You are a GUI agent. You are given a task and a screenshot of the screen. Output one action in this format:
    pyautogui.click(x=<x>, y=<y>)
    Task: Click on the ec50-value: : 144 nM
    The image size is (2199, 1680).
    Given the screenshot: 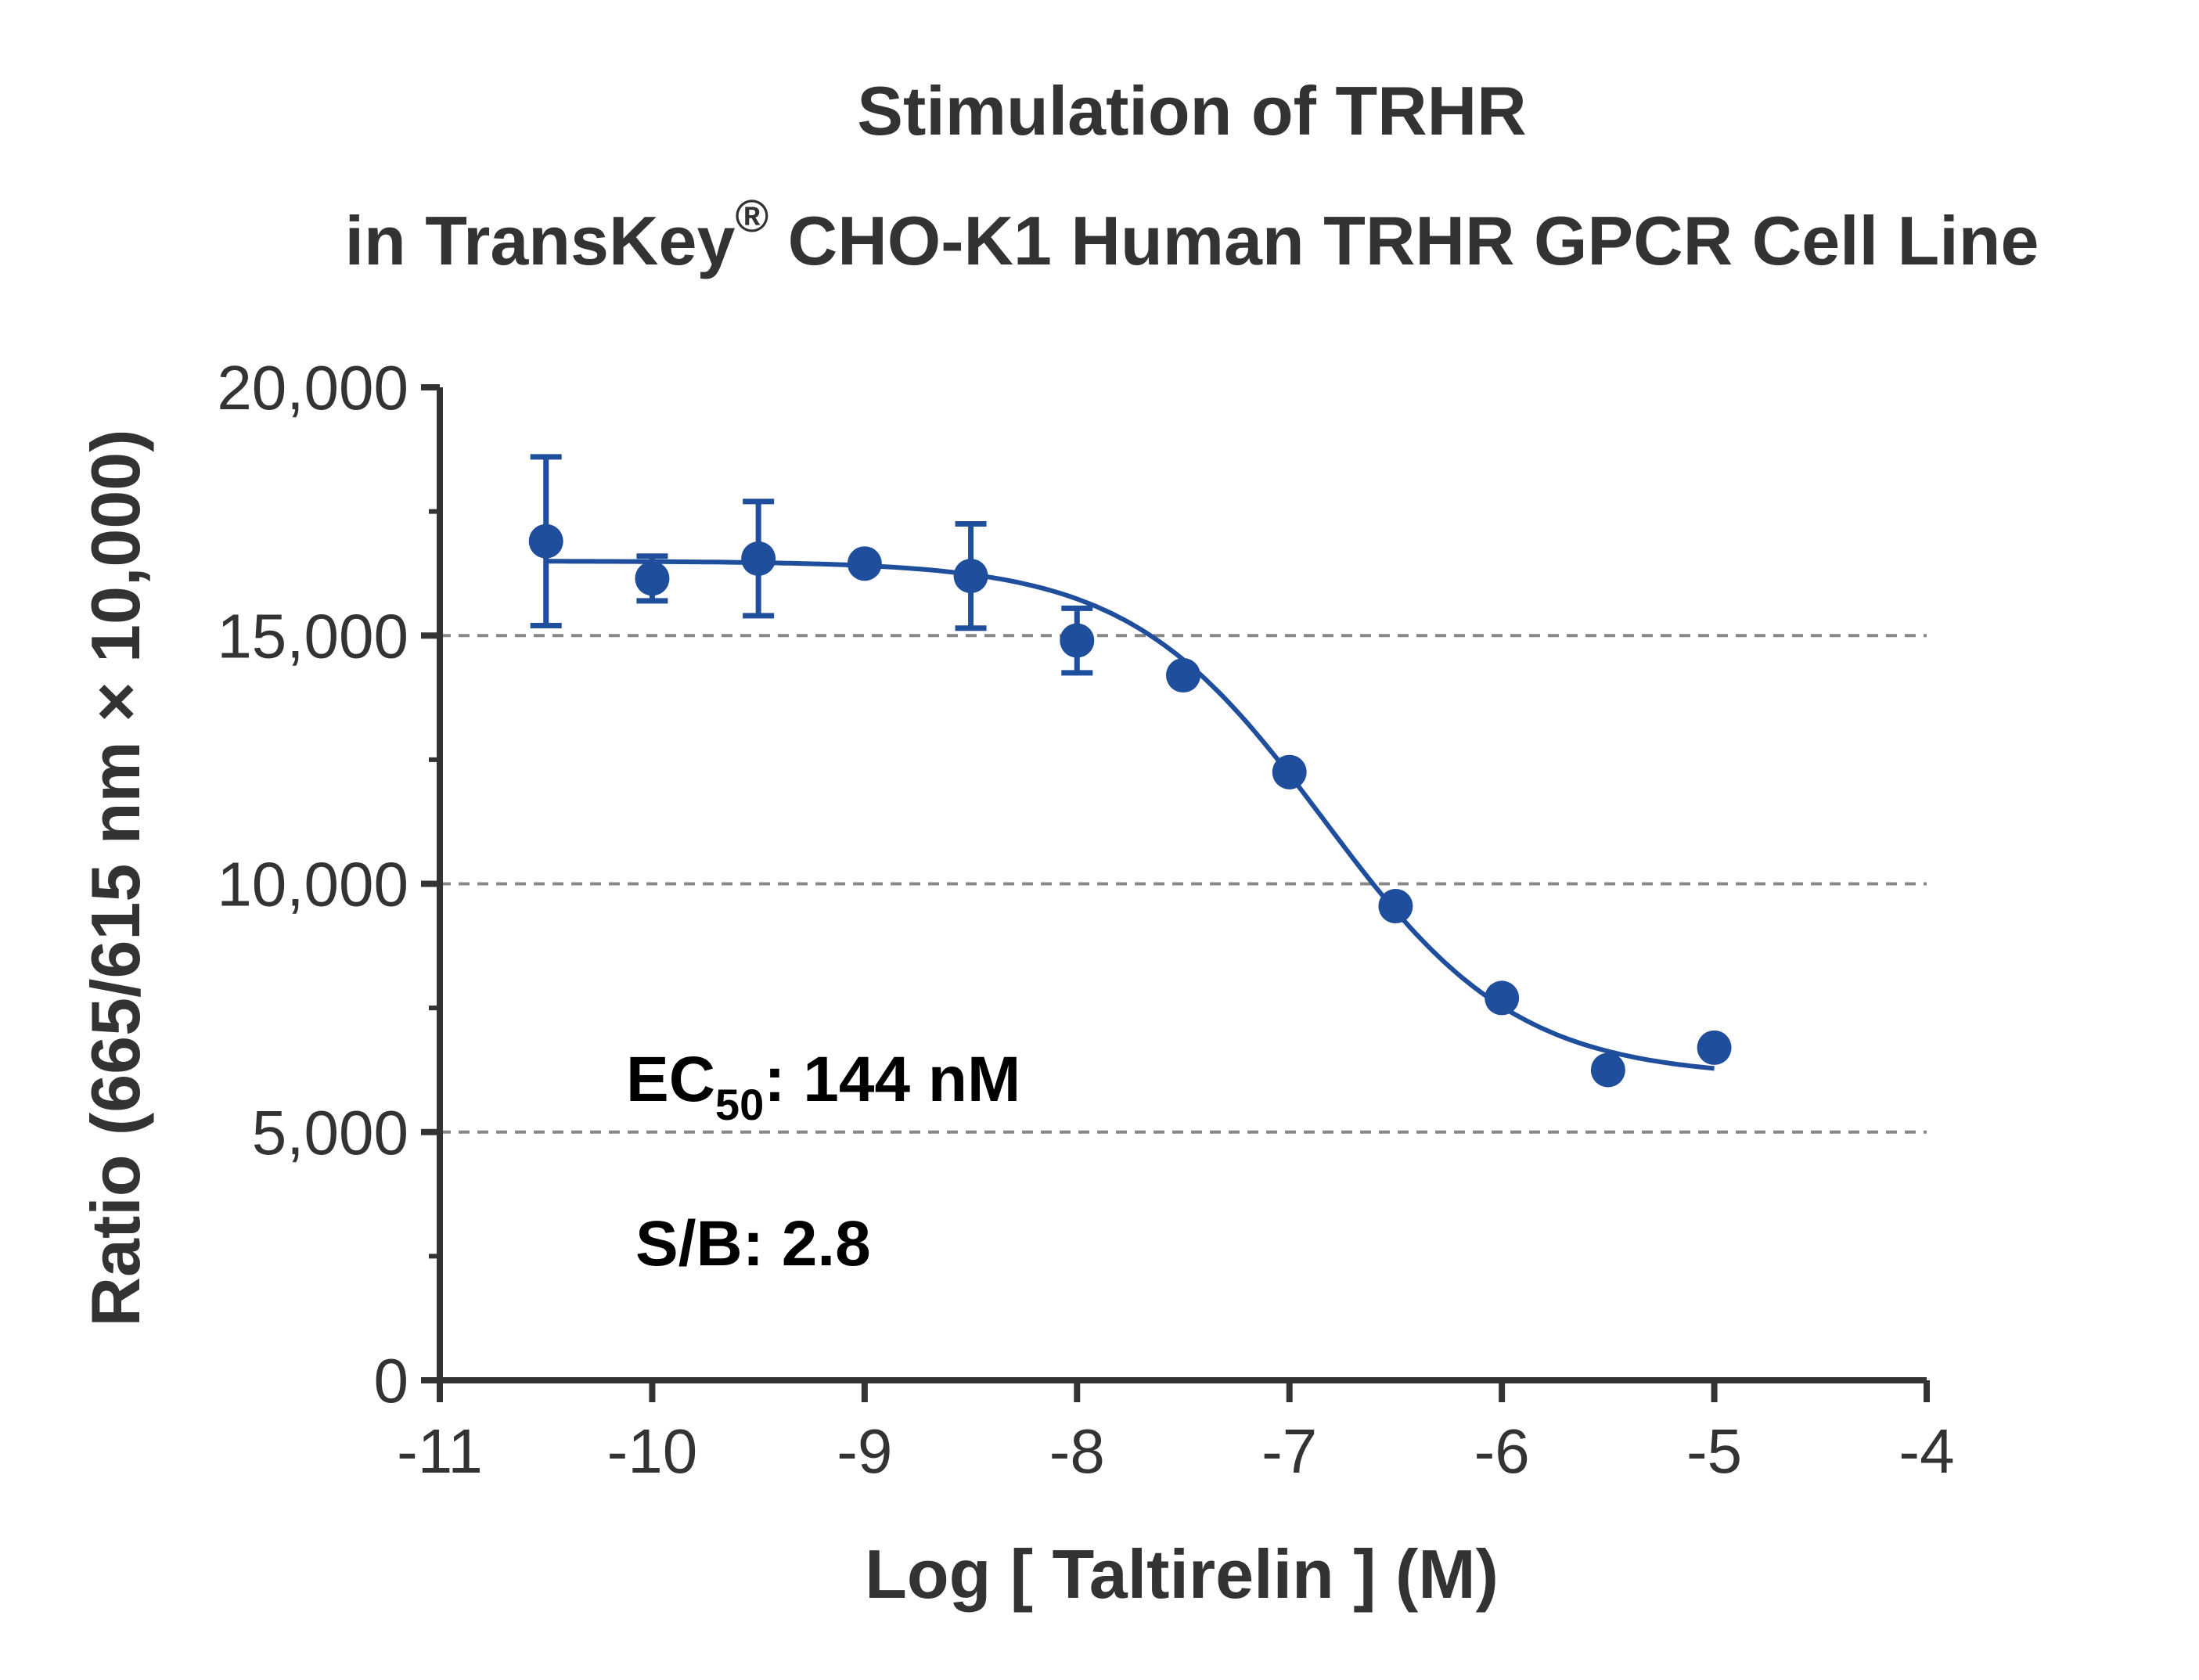 What is the action you would take?
    pyautogui.click(x=892, y=1079)
    